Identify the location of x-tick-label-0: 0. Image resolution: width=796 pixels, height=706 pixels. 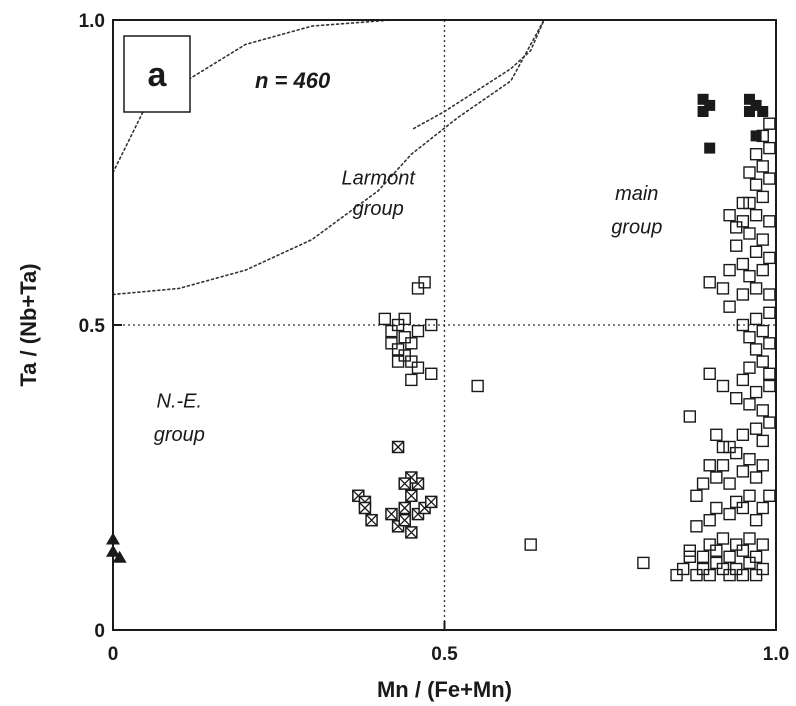
(113, 654).